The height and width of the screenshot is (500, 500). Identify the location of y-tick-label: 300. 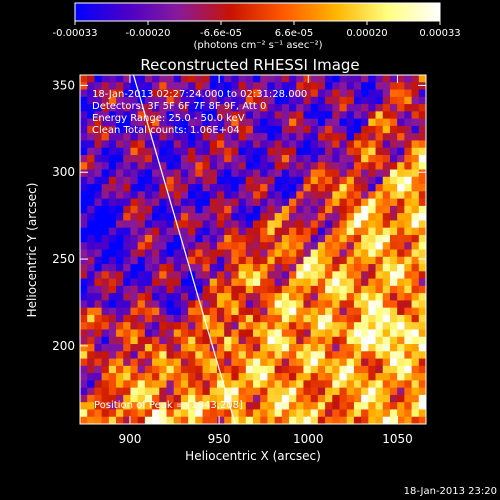
(63, 172).